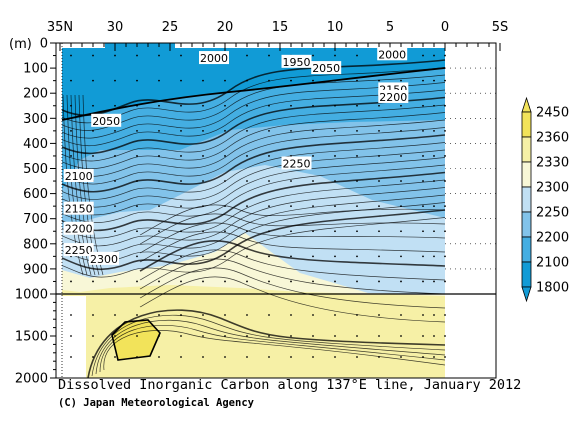  Describe the element at coordinates (393, 97) in the screenshot. I see `contour-label: 2200` at that location.